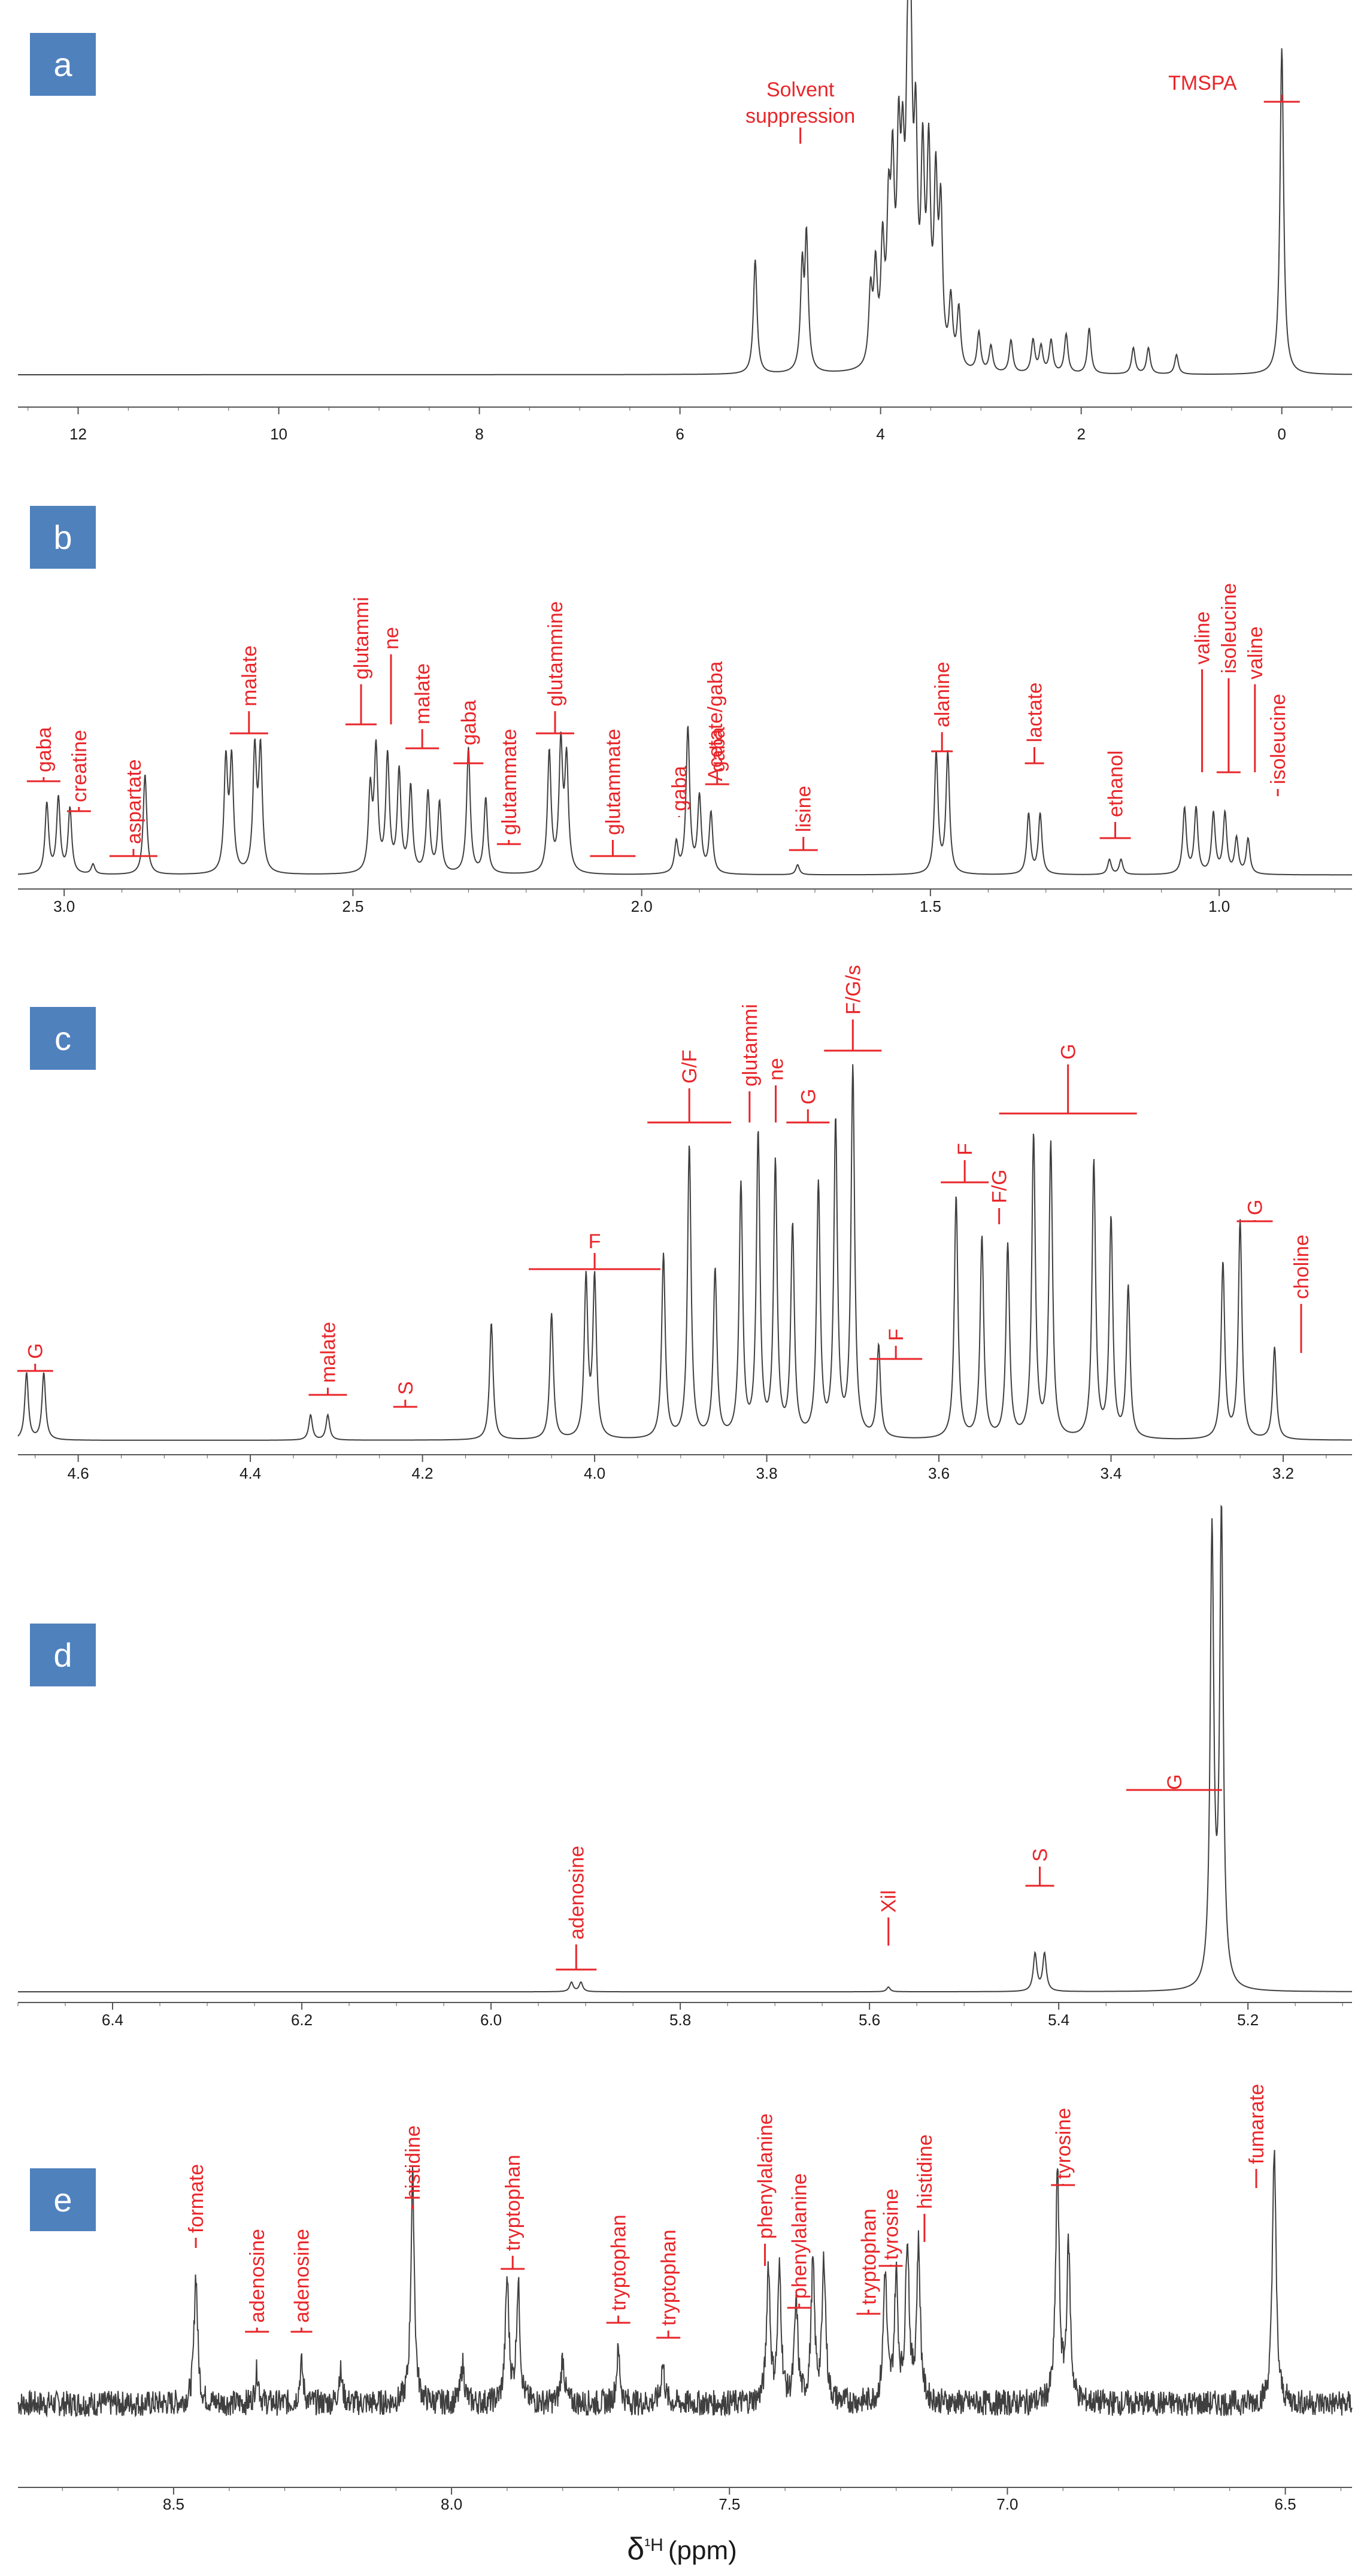  What do you see at coordinates (1283, 1473) in the screenshot?
I see `x-tick-label: 3.2` at bounding box center [1283, 1473].